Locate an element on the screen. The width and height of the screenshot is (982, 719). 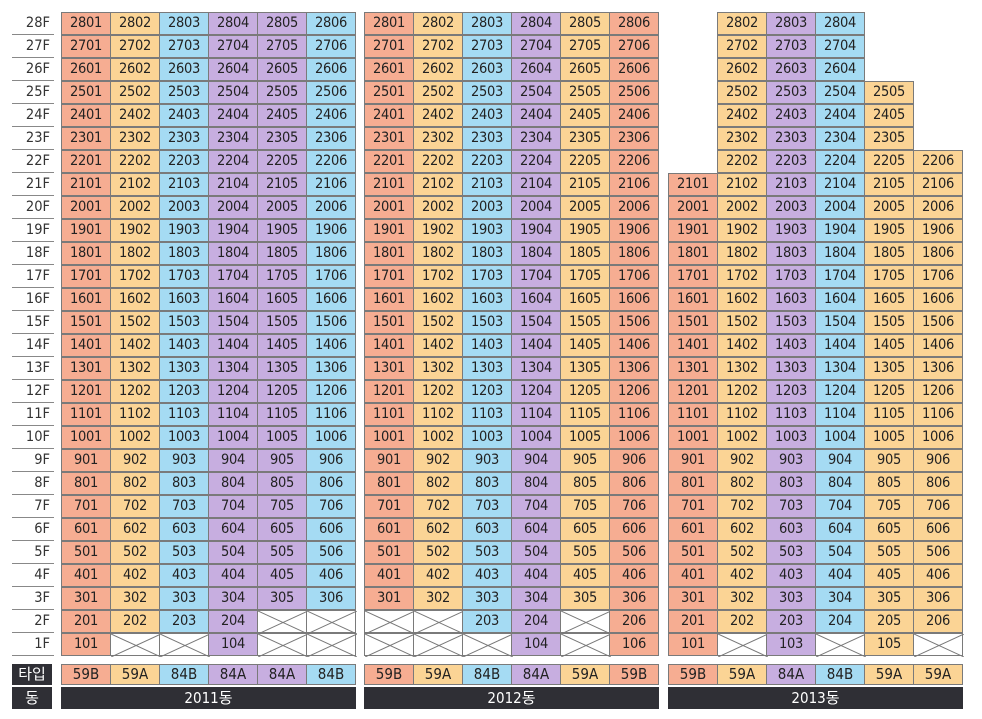
unit-cell: 1201 is located at coordinates (86, 391).